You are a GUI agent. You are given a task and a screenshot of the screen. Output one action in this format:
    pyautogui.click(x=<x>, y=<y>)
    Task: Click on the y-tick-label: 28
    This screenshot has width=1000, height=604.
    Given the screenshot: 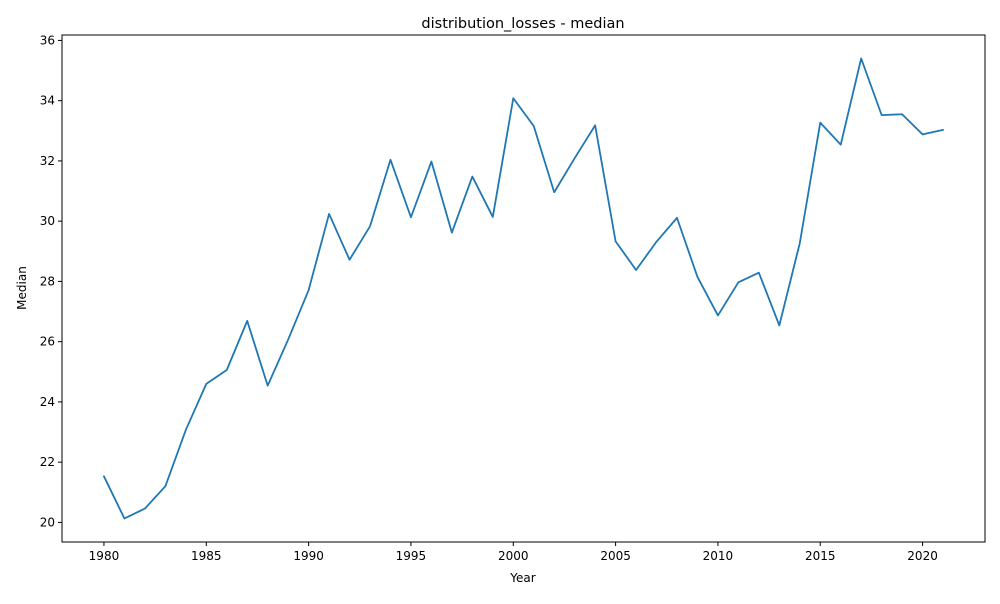 What is the action you would take?
    pyautogui.click(x=47, y=281)
    